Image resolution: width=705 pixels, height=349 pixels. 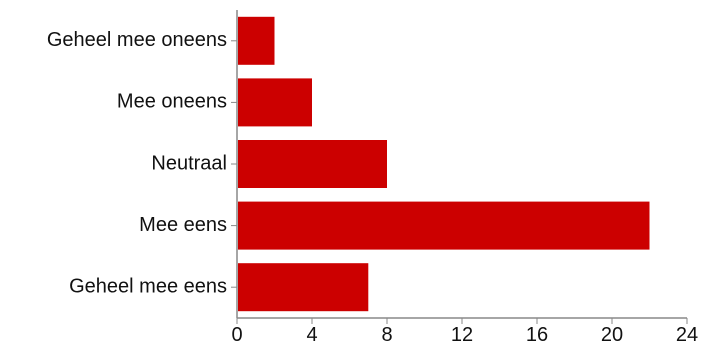 I want to click on x-tick-label: 12, so click(x=462, y=335).